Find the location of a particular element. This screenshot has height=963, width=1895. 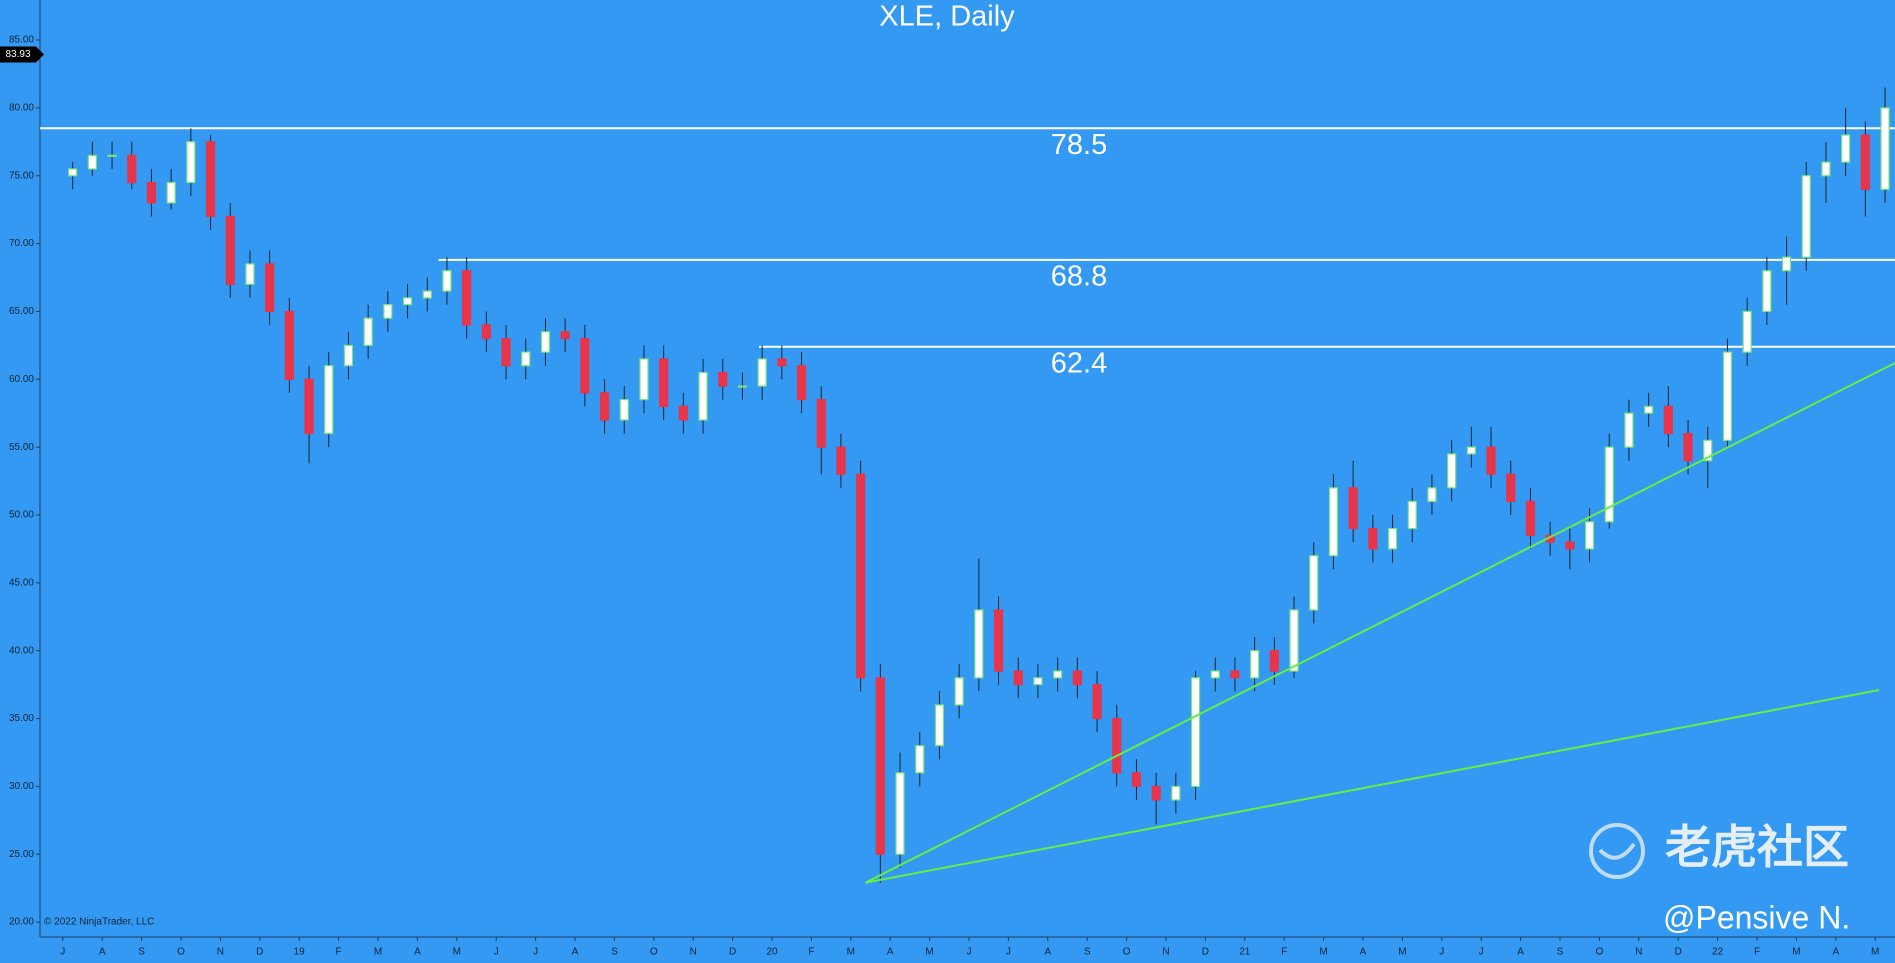

x-tick-label: D is located at coordinates (1678, 952).